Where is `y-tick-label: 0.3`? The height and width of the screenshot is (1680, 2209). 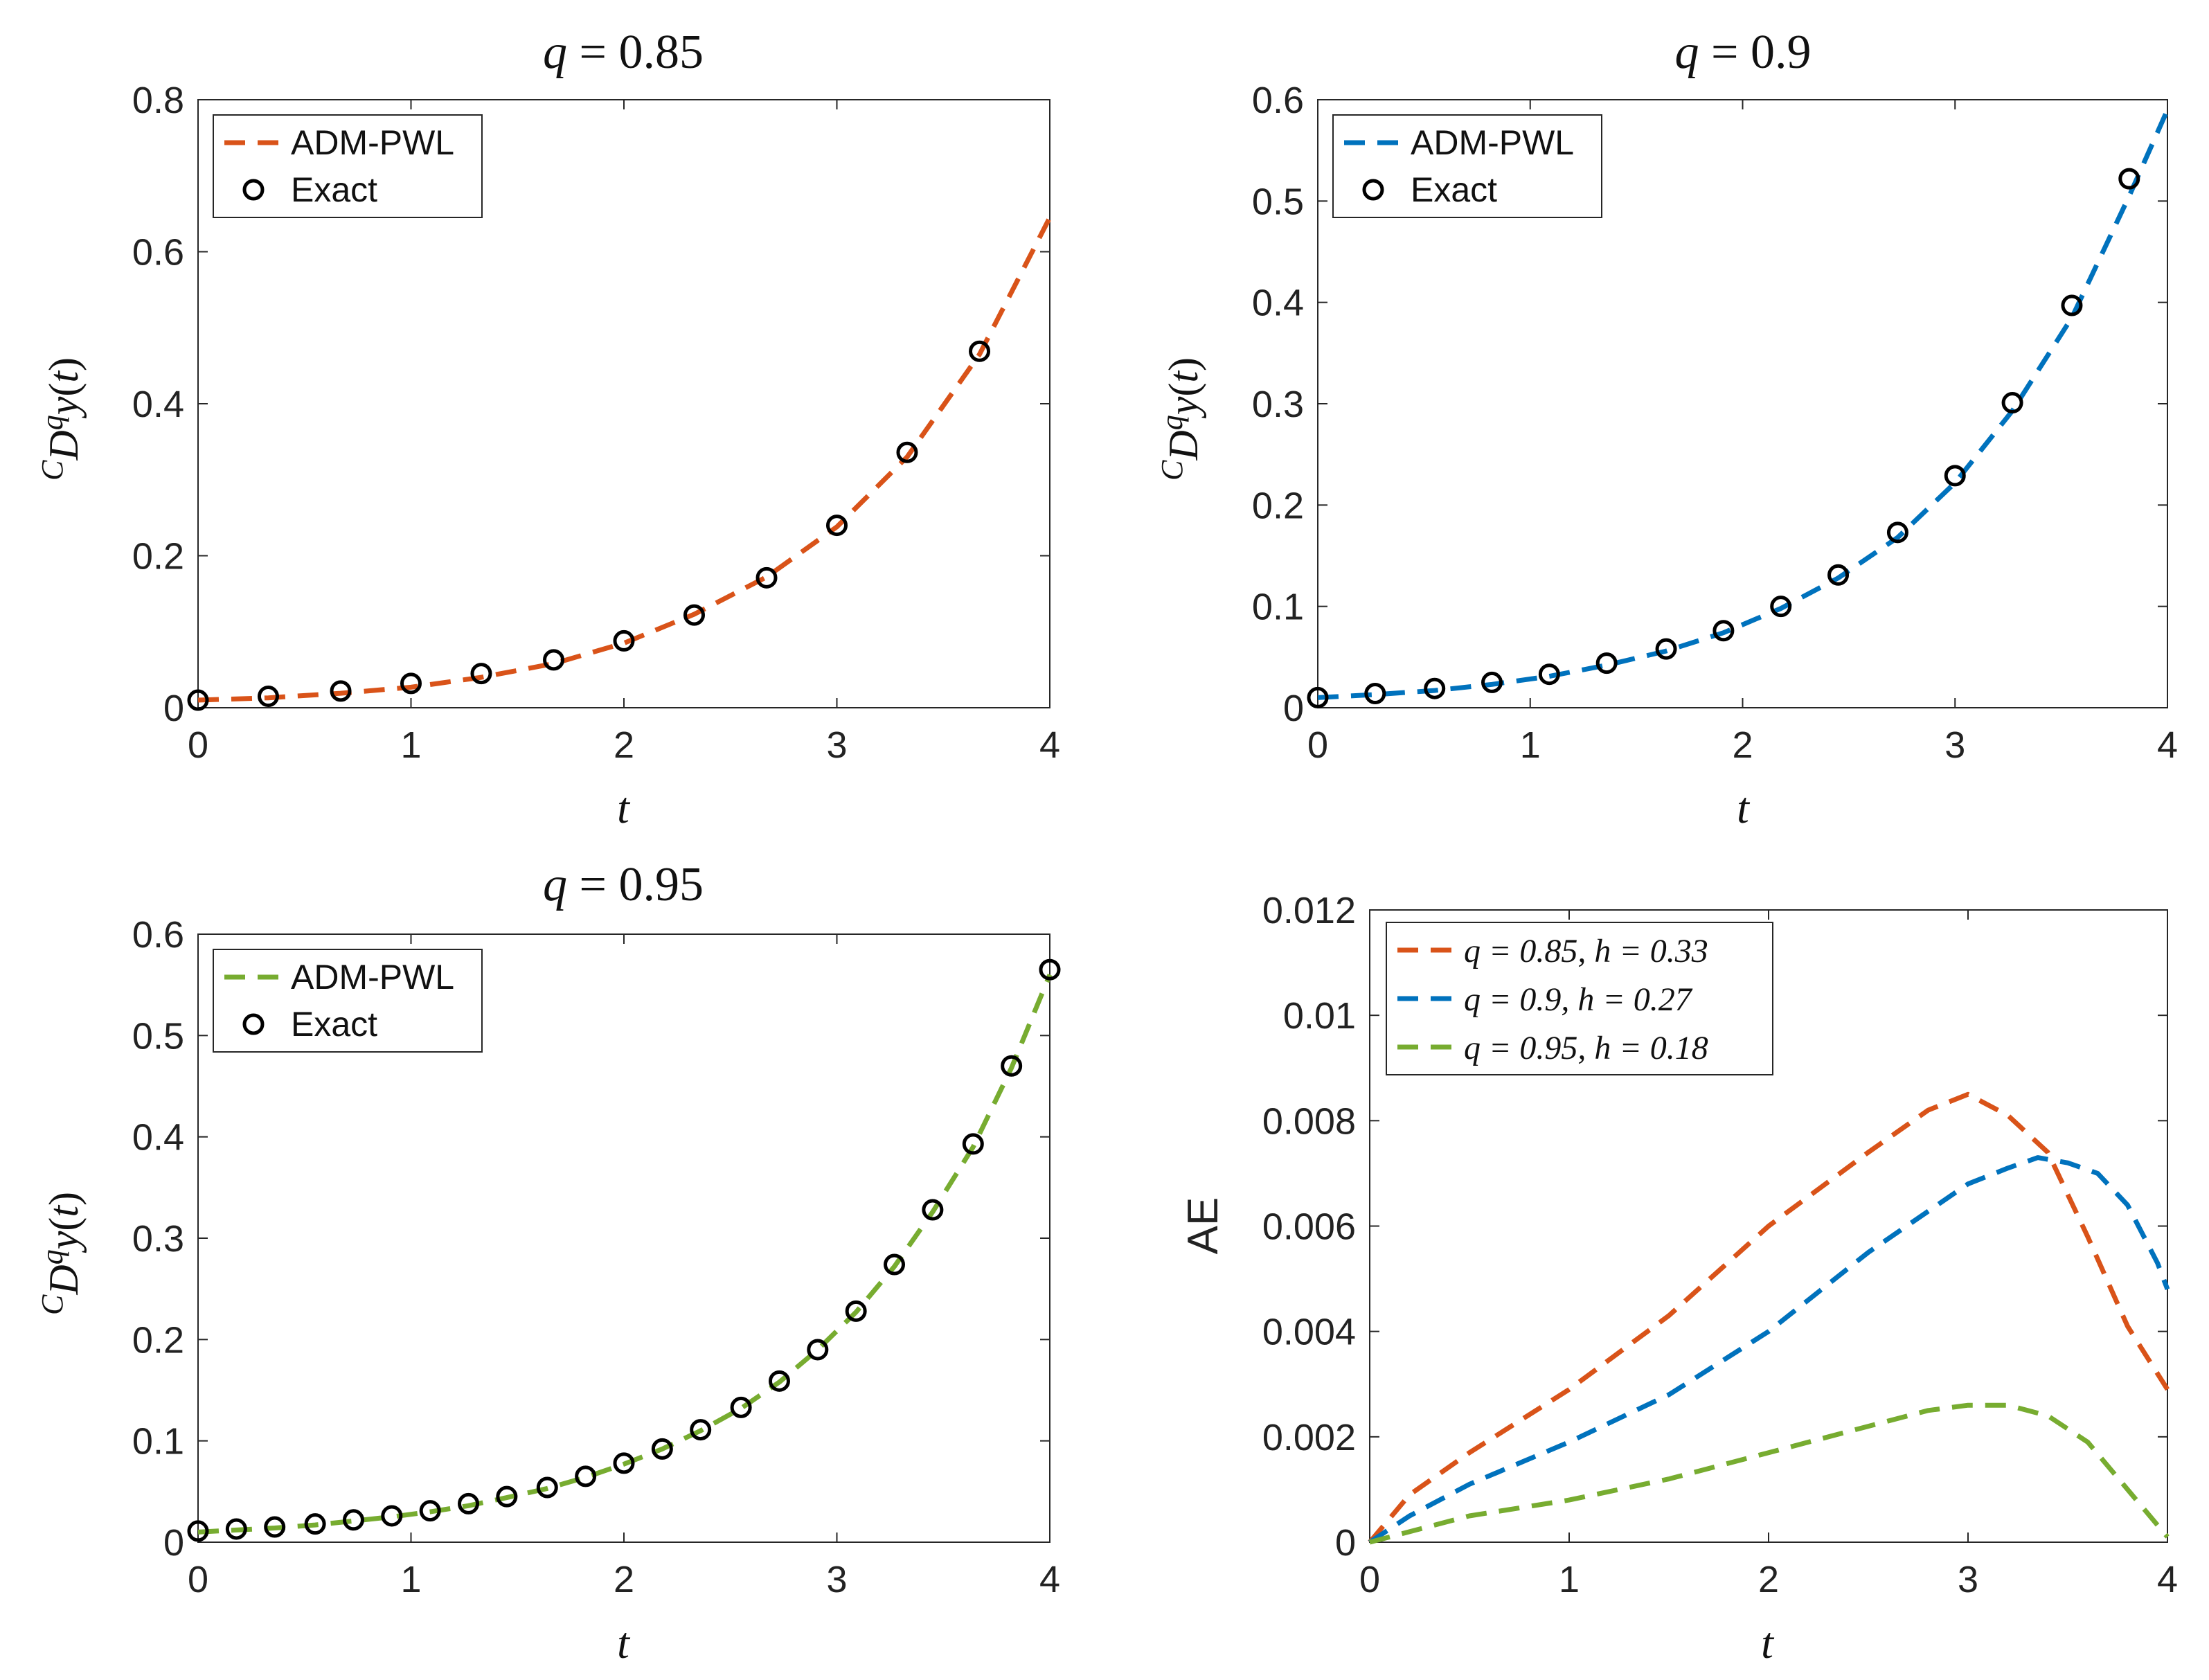 y-tick-label: 0.3 is located at coordinates (1278, 404).